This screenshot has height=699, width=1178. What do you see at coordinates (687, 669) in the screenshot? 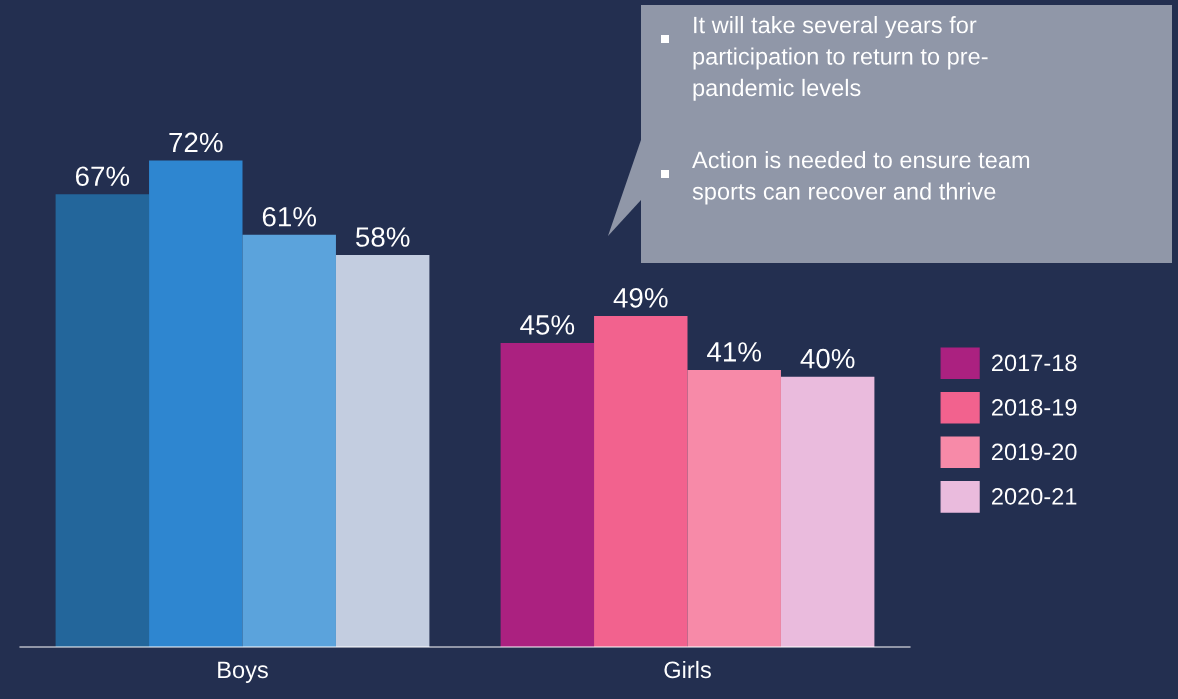
I see `x-tick-label: Girls` at bounding box center [687, 669].